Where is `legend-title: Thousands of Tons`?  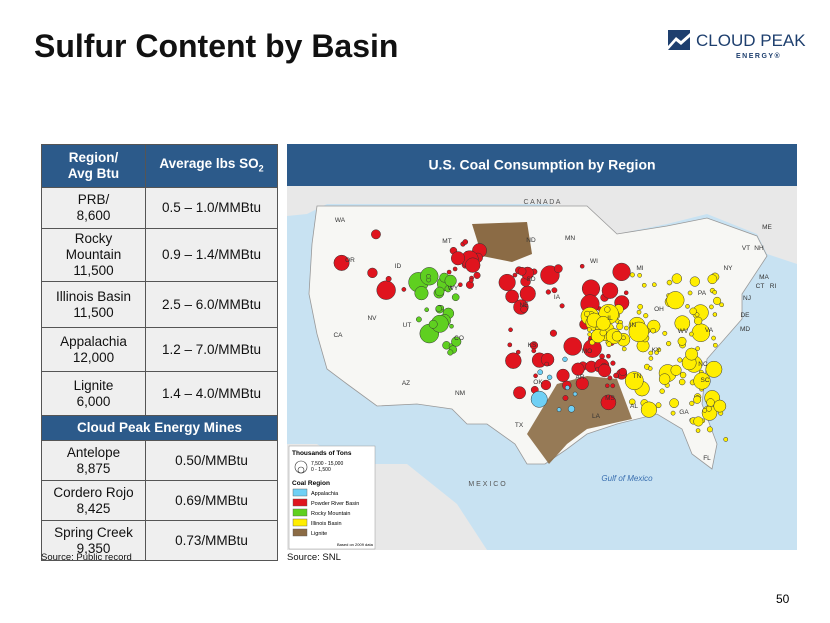
legend-title: Thousands of Tons is located at coordinates (322, 453).